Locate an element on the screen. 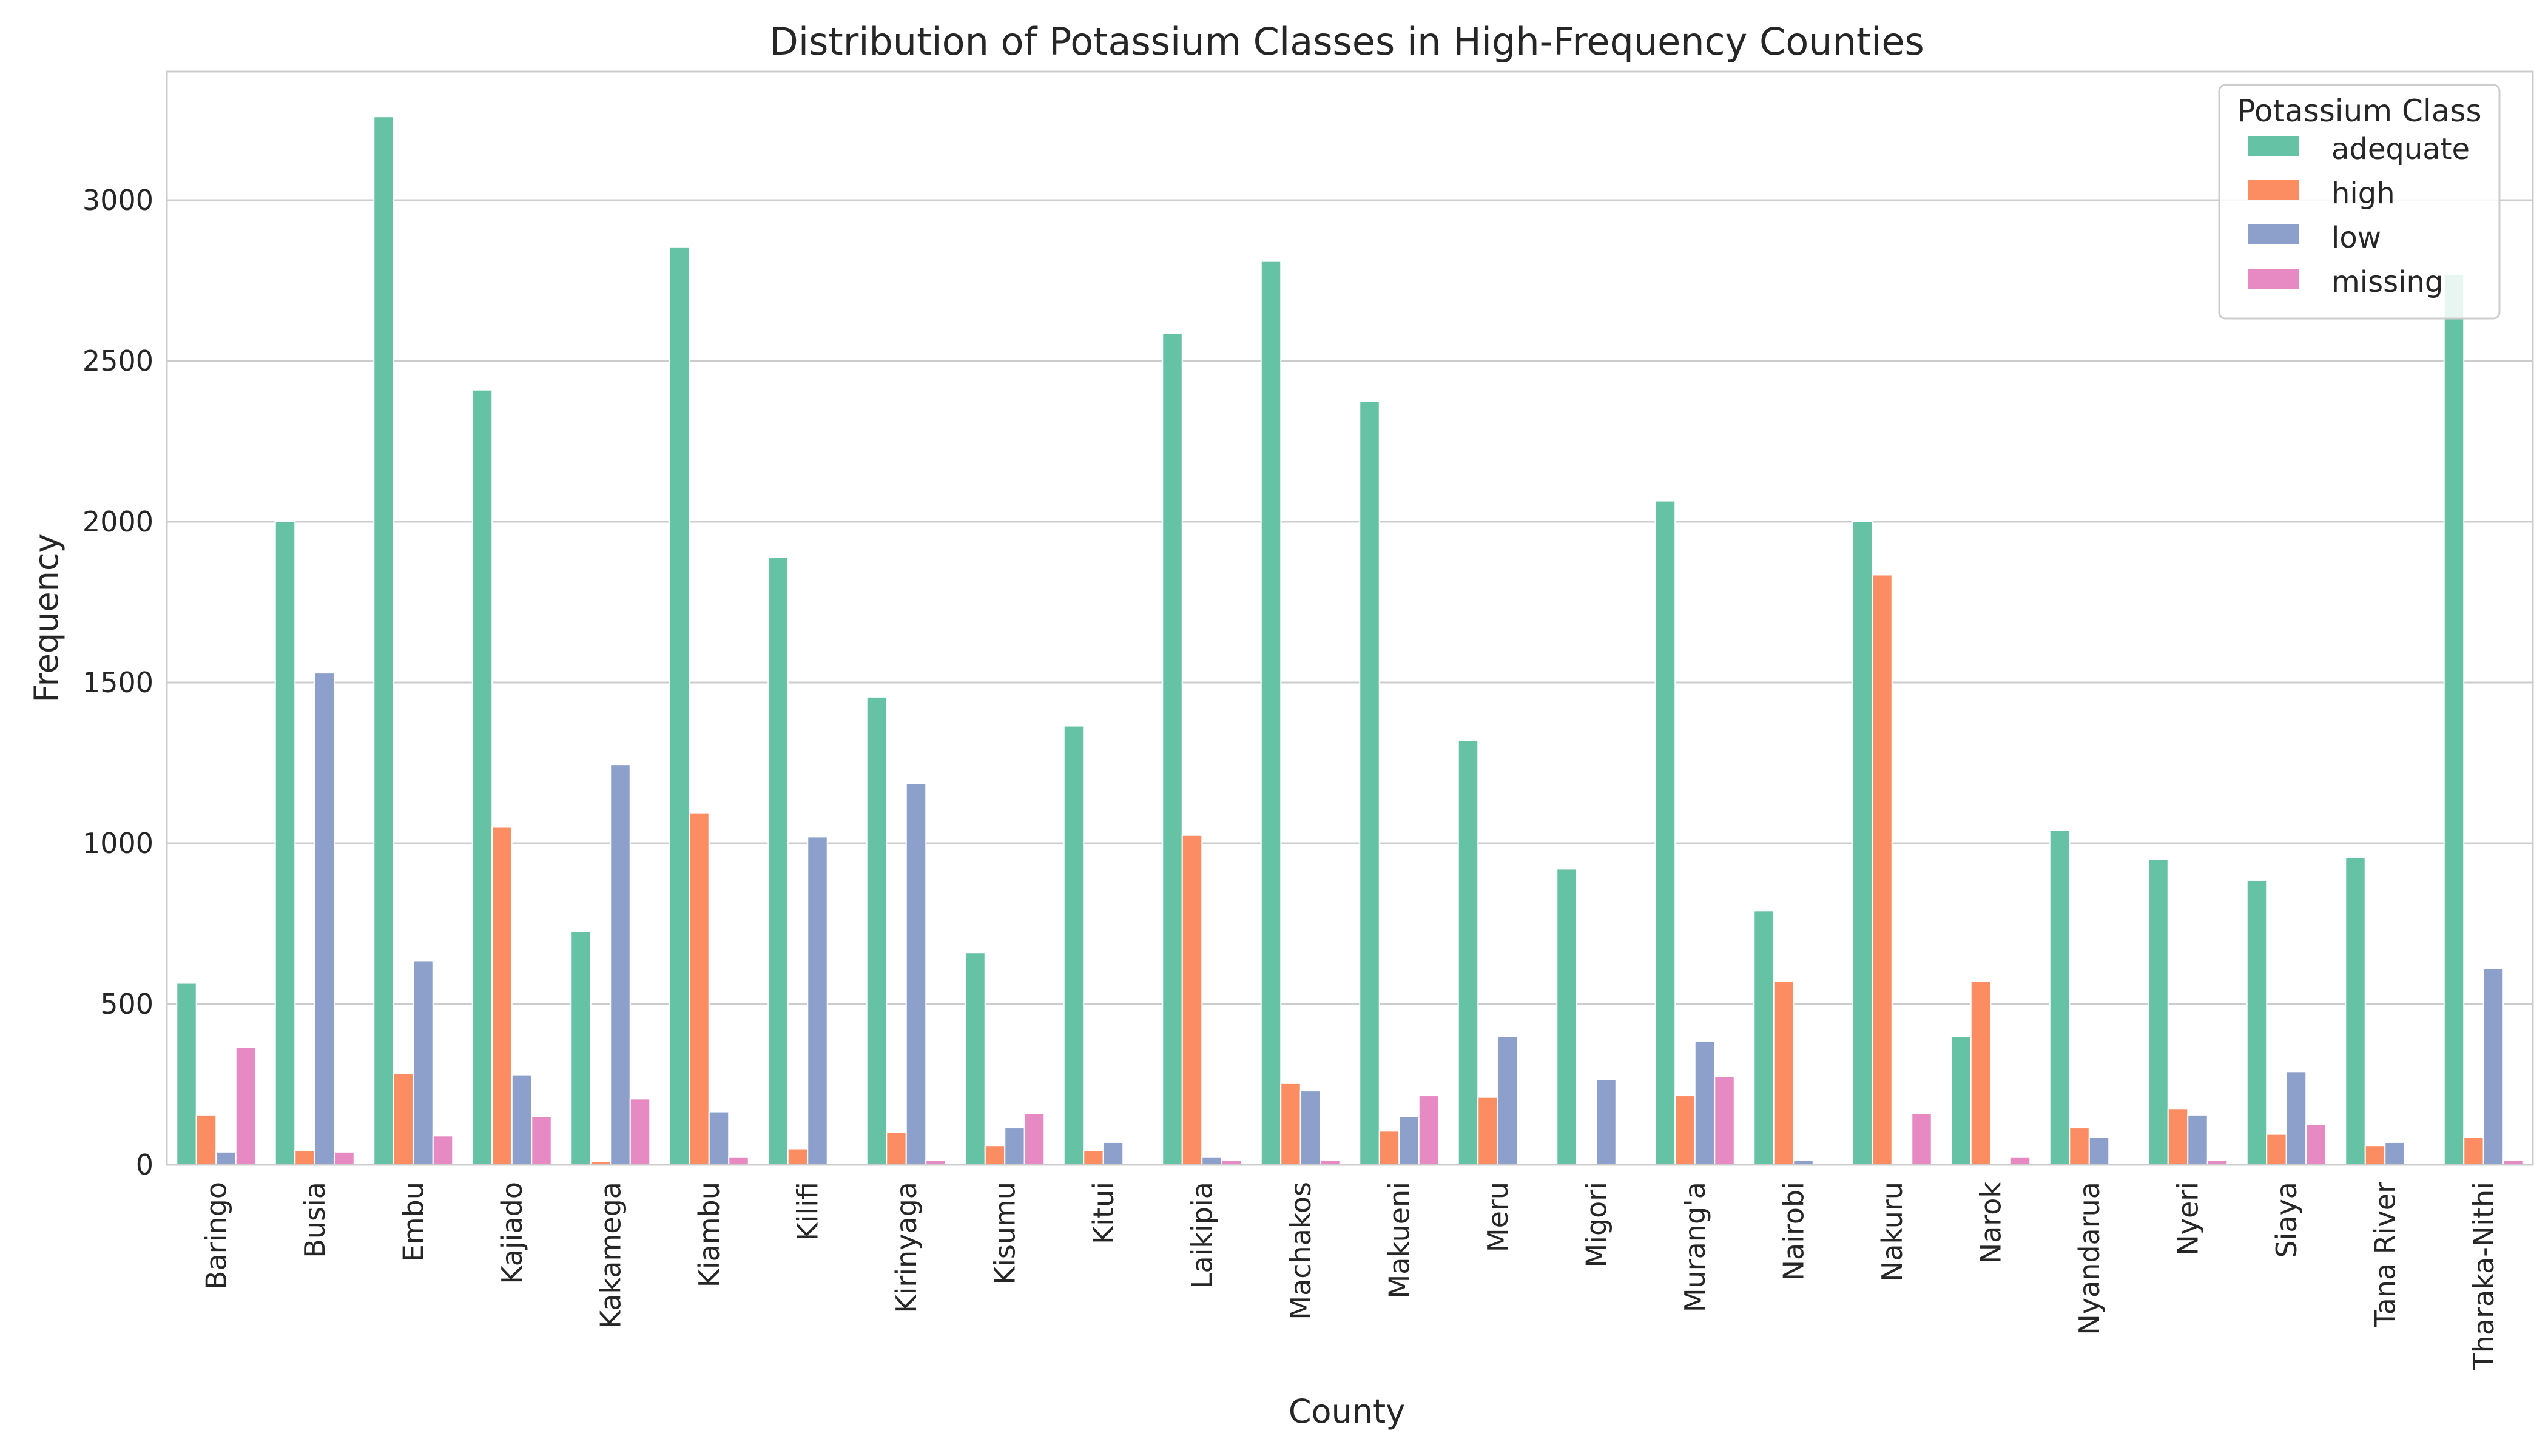 The width and height of the screenshot is (2548, 1456). y-axis-label: Frequency is located at coordinates (46, 618).